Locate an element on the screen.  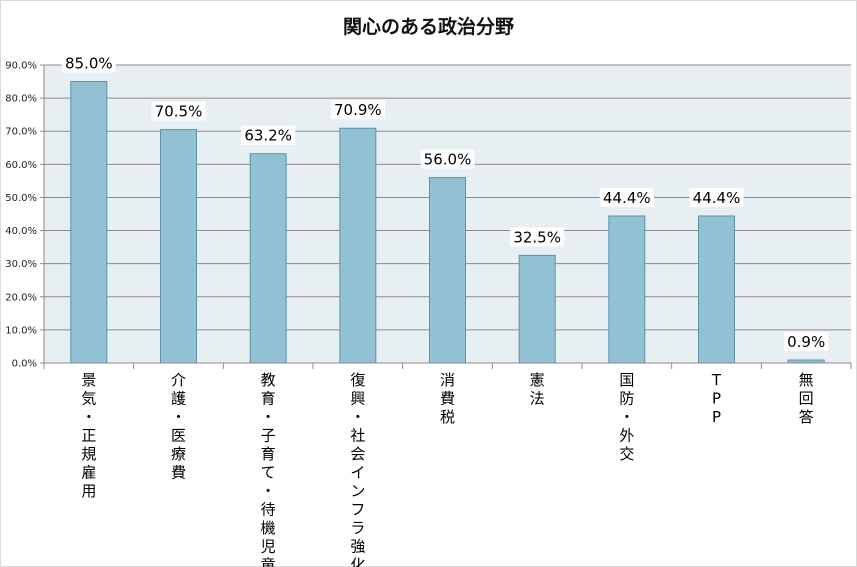
x-tick-label-char: 気 is located at coordinates (88, 399).